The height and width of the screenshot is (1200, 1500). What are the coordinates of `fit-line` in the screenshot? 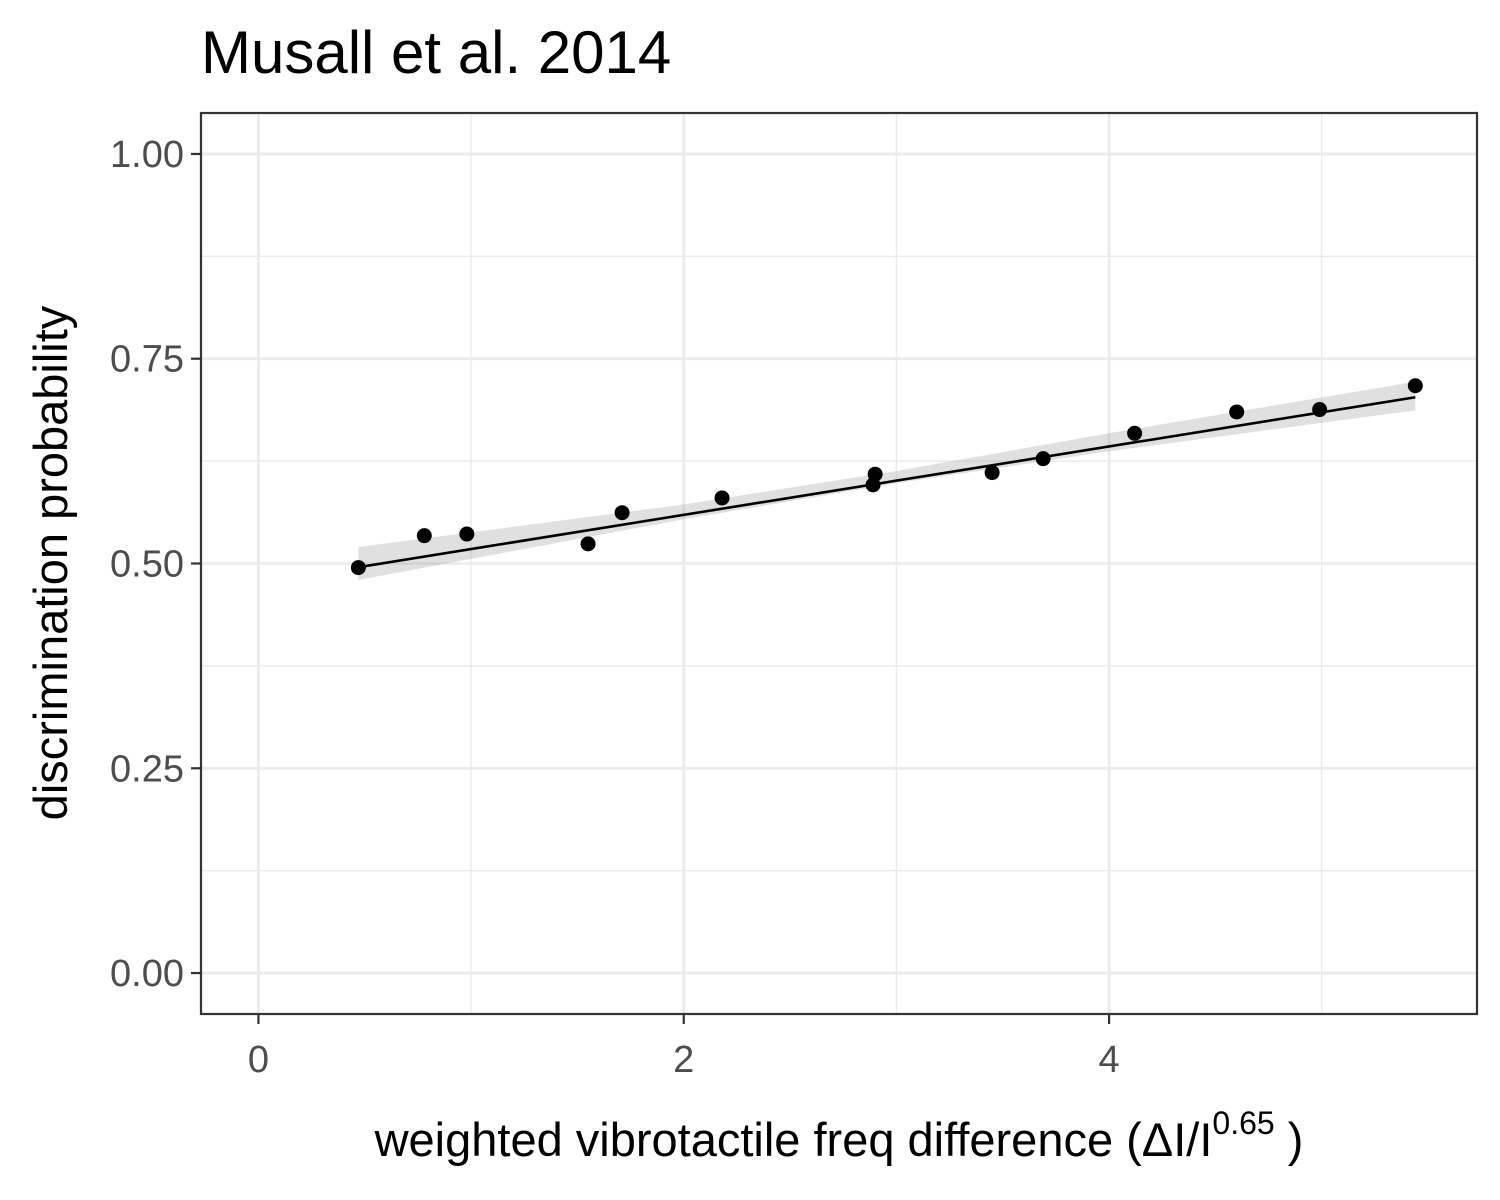 It's located at (887, 482).